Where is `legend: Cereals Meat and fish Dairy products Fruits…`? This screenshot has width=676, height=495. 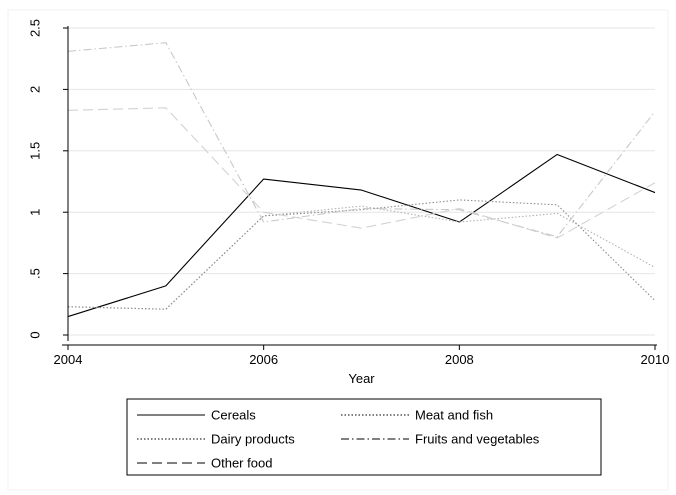
legend: Cereals Meat and fish Dairy products Fruits… is located at coordinates (364, 437).